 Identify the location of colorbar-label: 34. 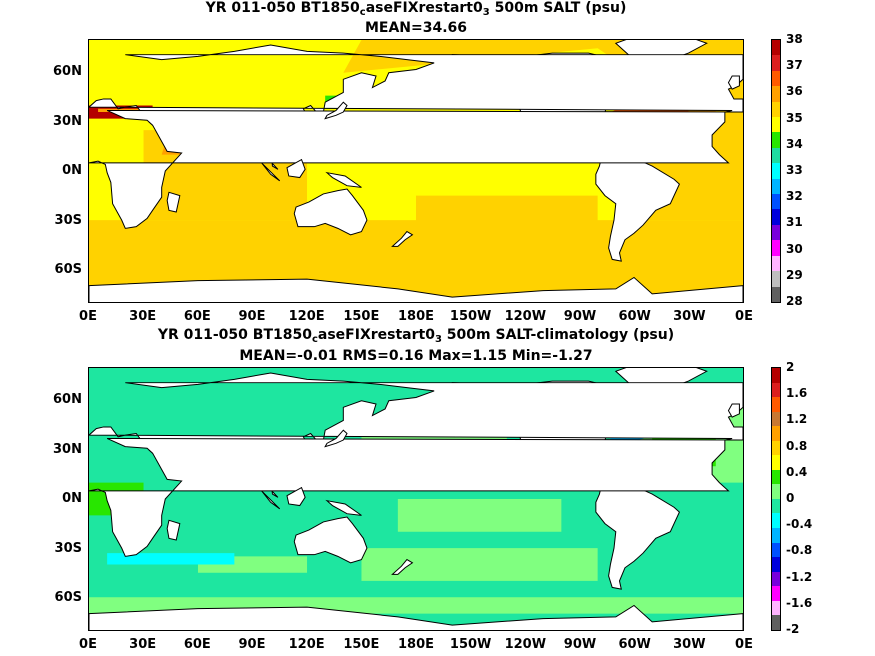
(794, 143).